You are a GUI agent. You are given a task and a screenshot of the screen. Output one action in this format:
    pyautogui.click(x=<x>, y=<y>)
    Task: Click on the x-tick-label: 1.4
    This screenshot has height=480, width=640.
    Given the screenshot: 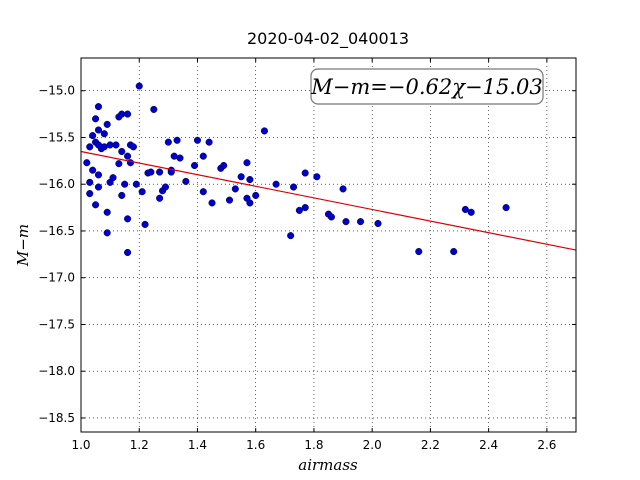 What is the action you would take?
    pyautogui.click(x=197, y=445)
    